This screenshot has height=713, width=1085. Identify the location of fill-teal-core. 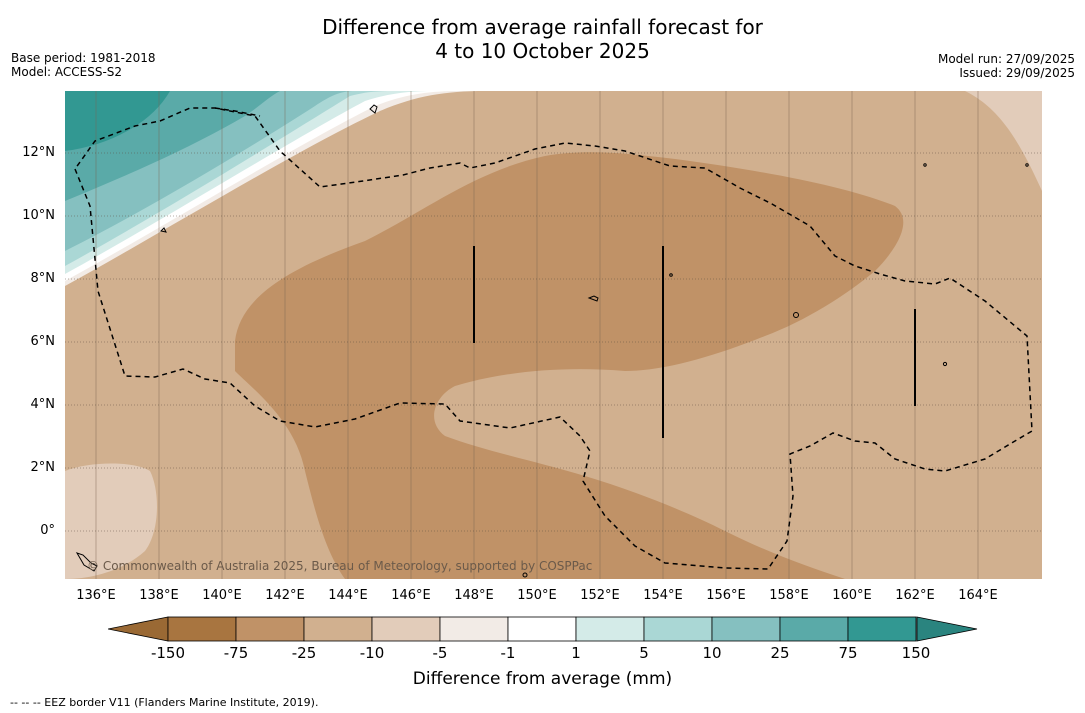
(117, 121).